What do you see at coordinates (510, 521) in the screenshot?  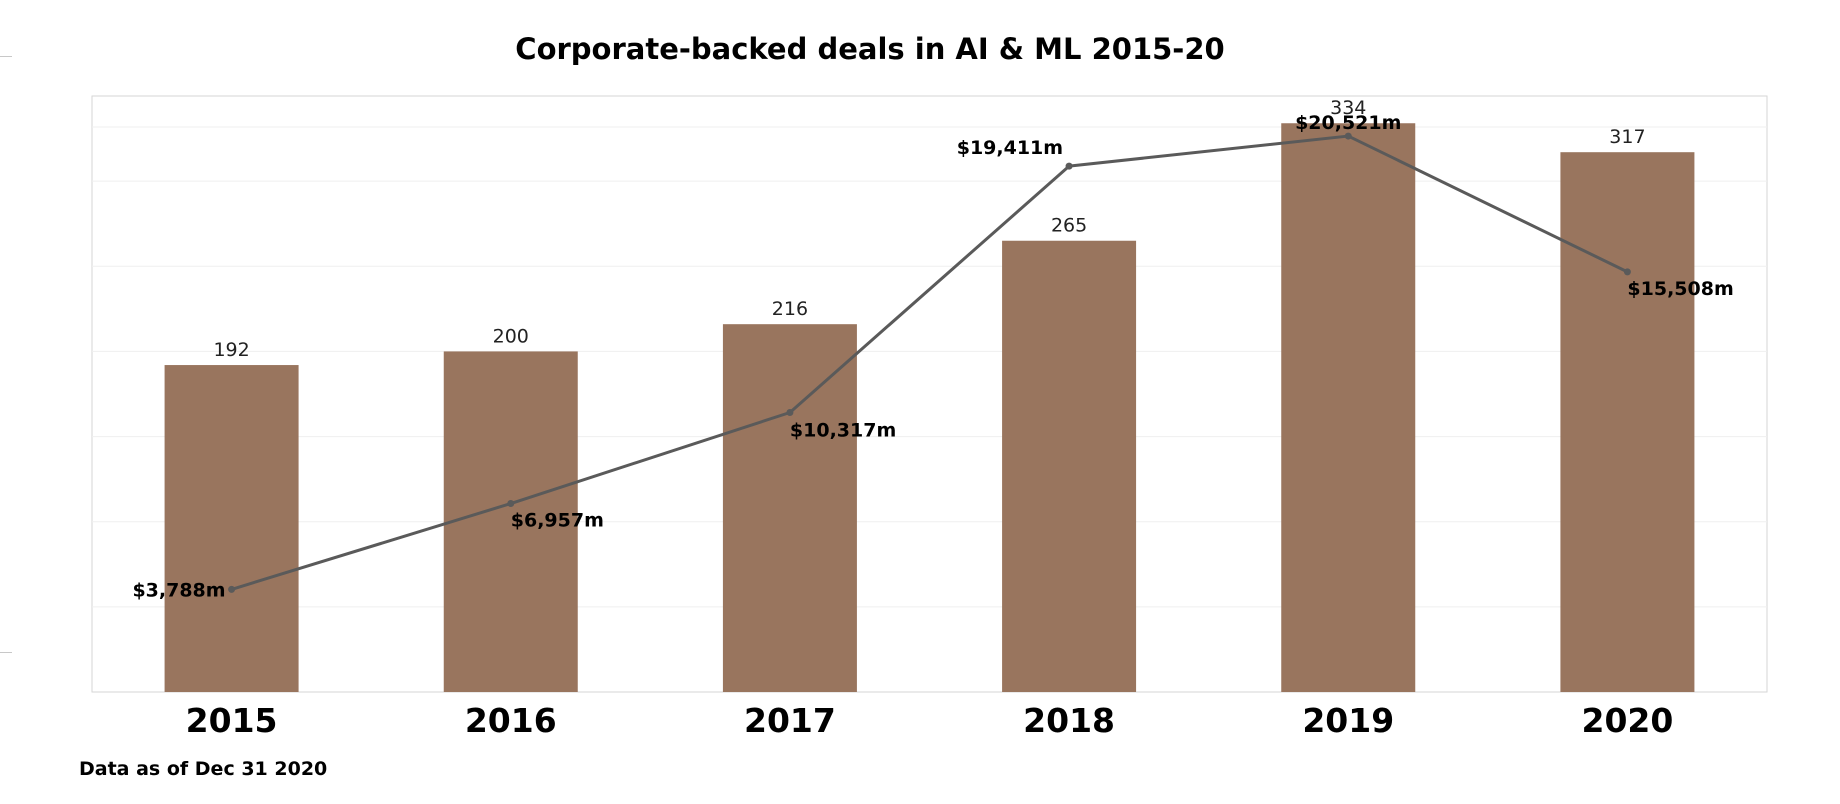 I see `bar-2016` at bounding box center [510, 521].